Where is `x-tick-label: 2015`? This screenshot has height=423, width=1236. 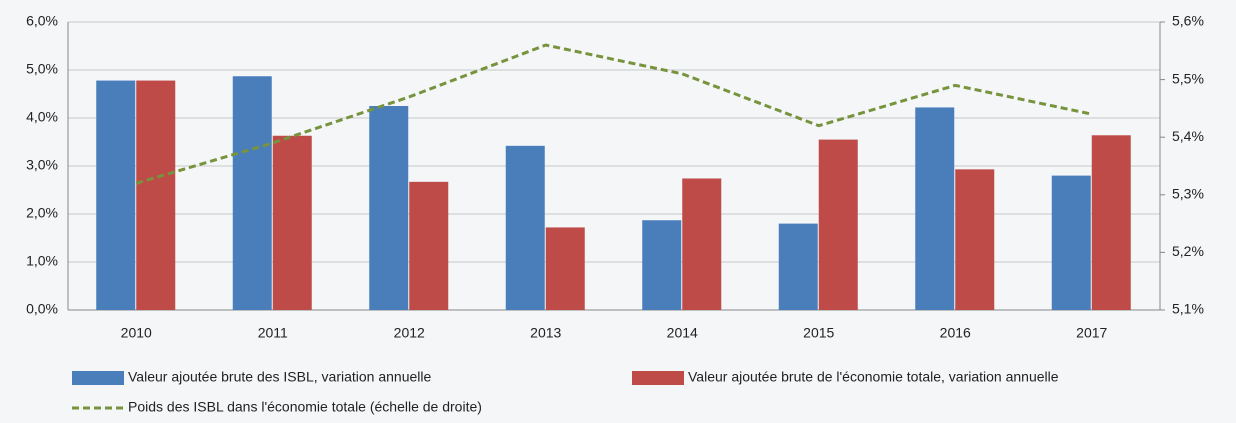 x-tick-label: 2015 is located at coordinates (818, 333).